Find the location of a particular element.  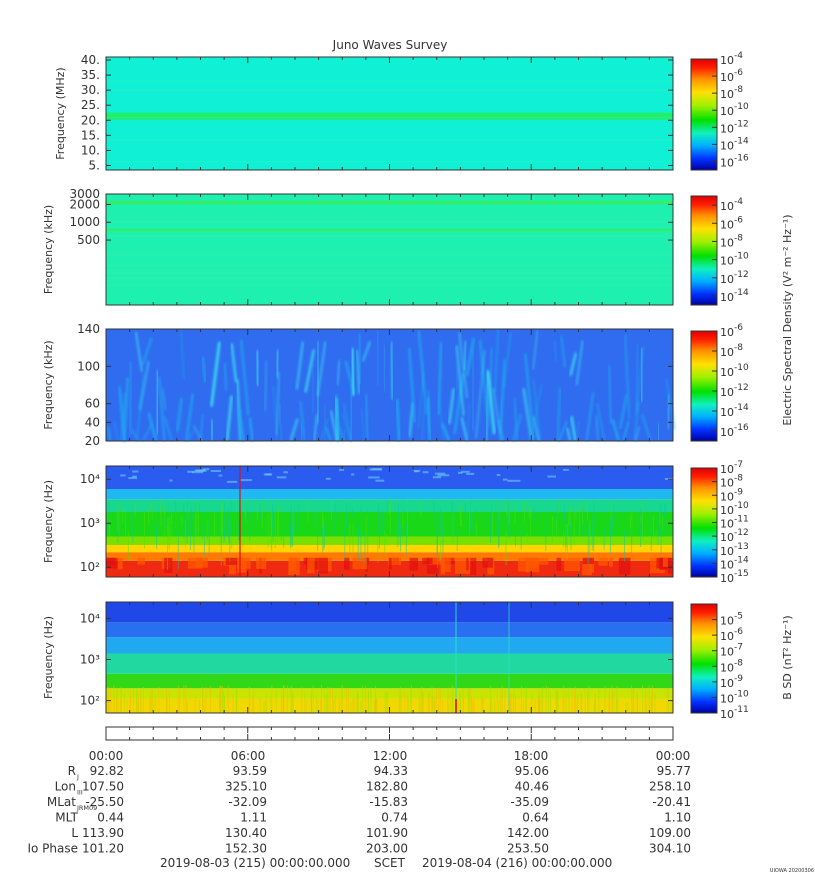

time-label: 00:00 is located at coordinates (106, 756).